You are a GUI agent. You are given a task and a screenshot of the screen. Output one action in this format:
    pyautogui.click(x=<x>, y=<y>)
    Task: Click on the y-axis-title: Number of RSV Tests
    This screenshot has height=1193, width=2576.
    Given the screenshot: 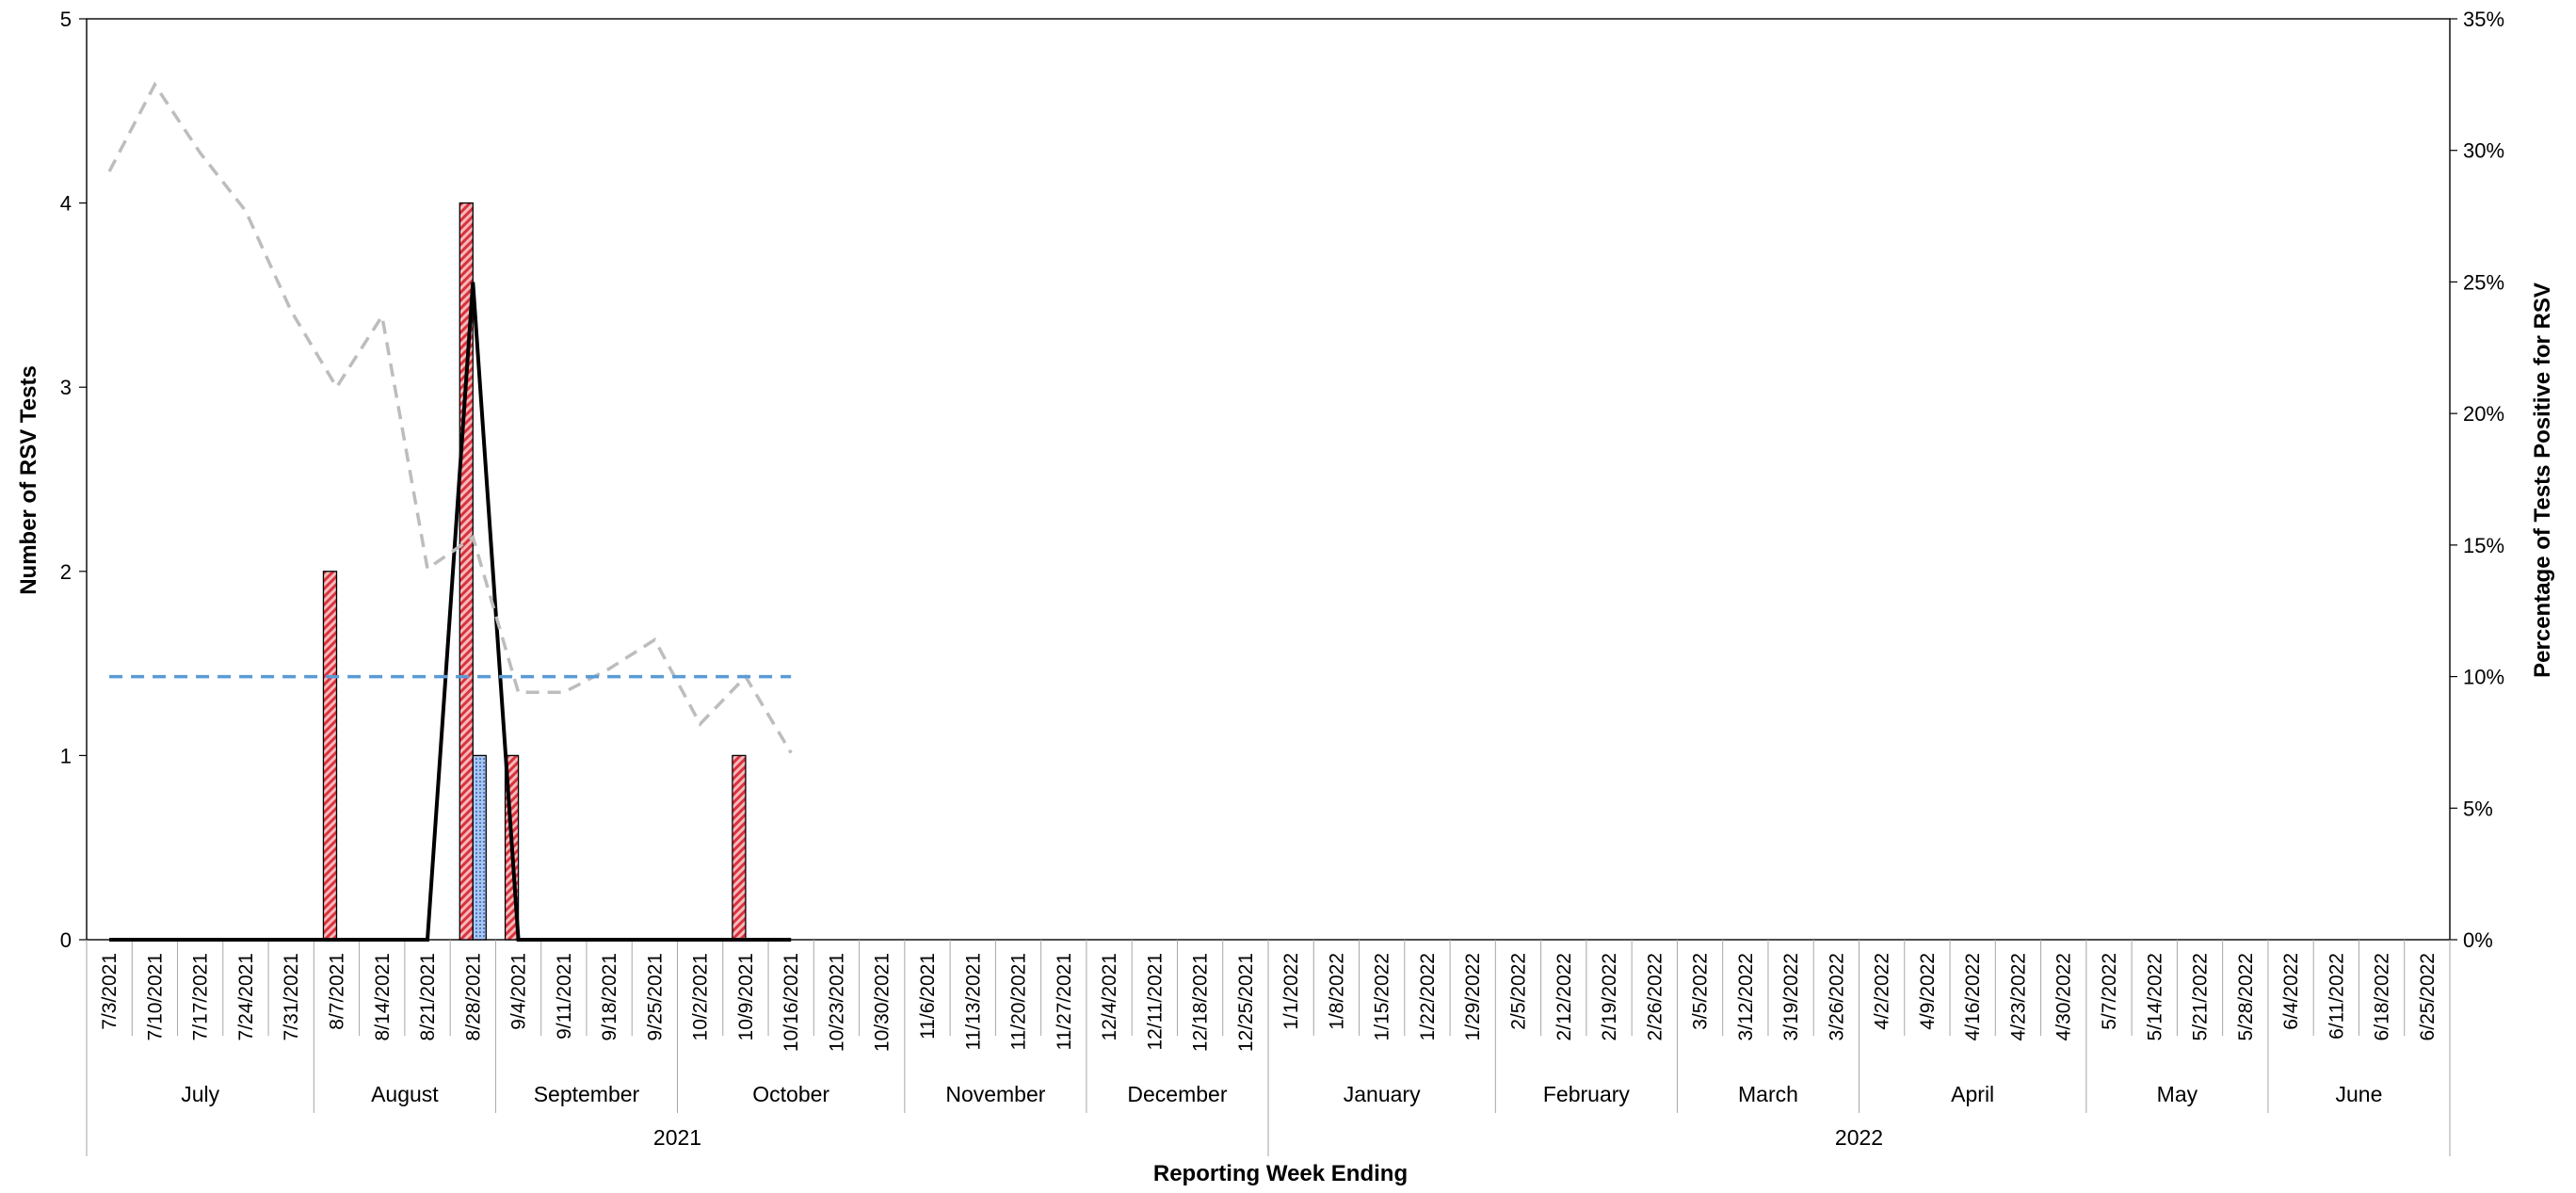 What is the action you would take?
    pyautogui.click(x=28, y=480)
    